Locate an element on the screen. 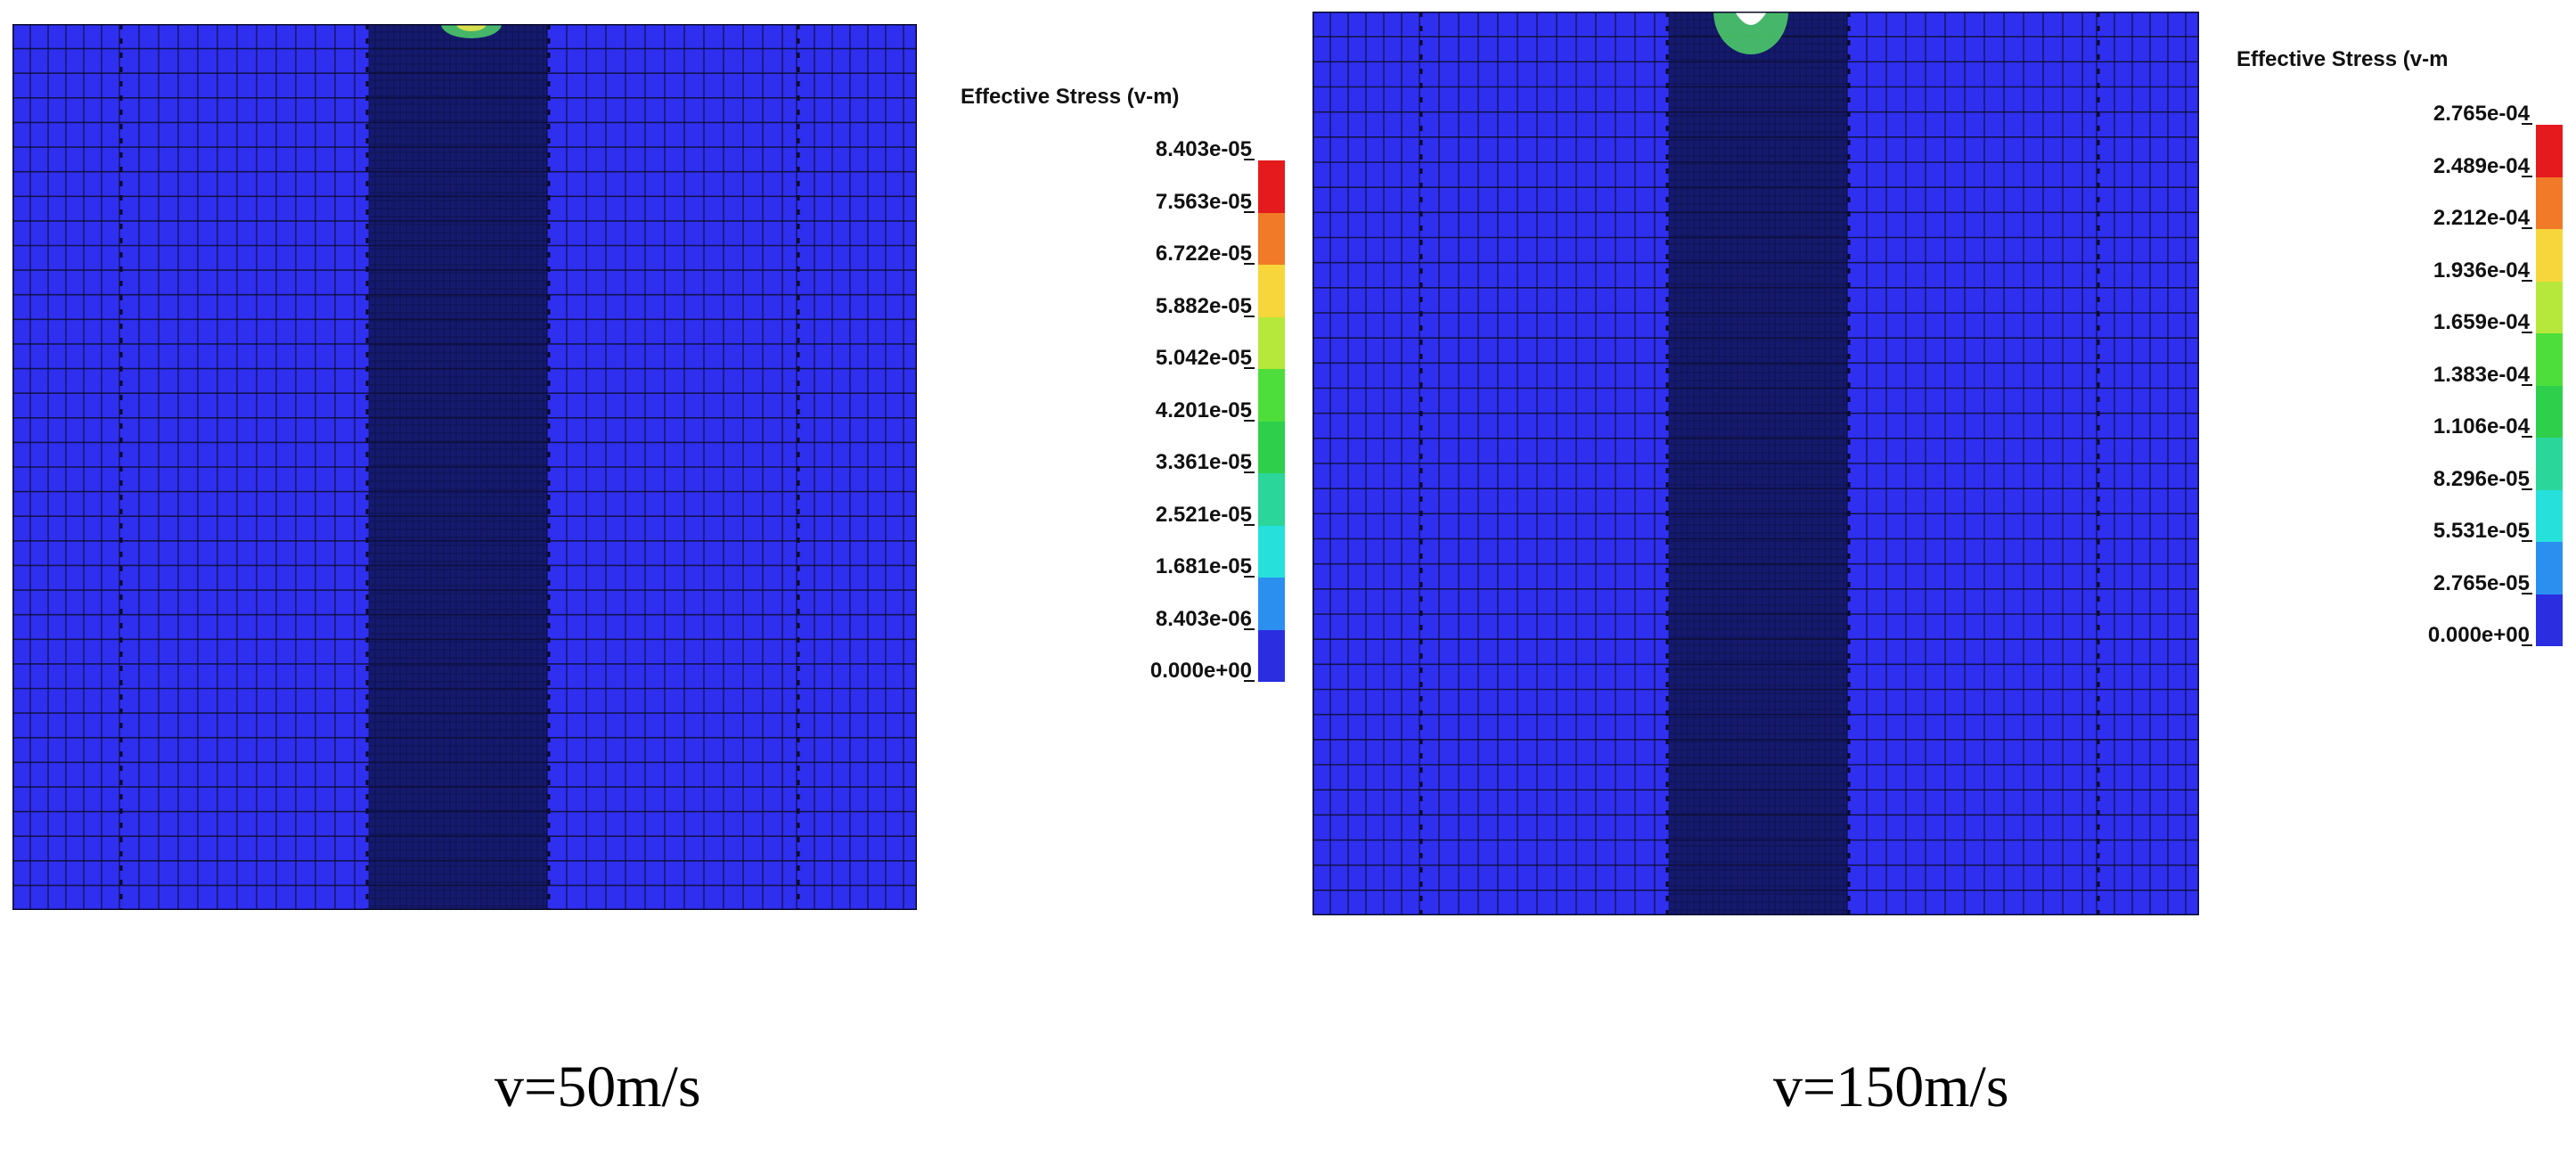 Image resolution: width=2576 pixels, height=1156 pixels. impact-crater is located at coordinates (1751, 19).